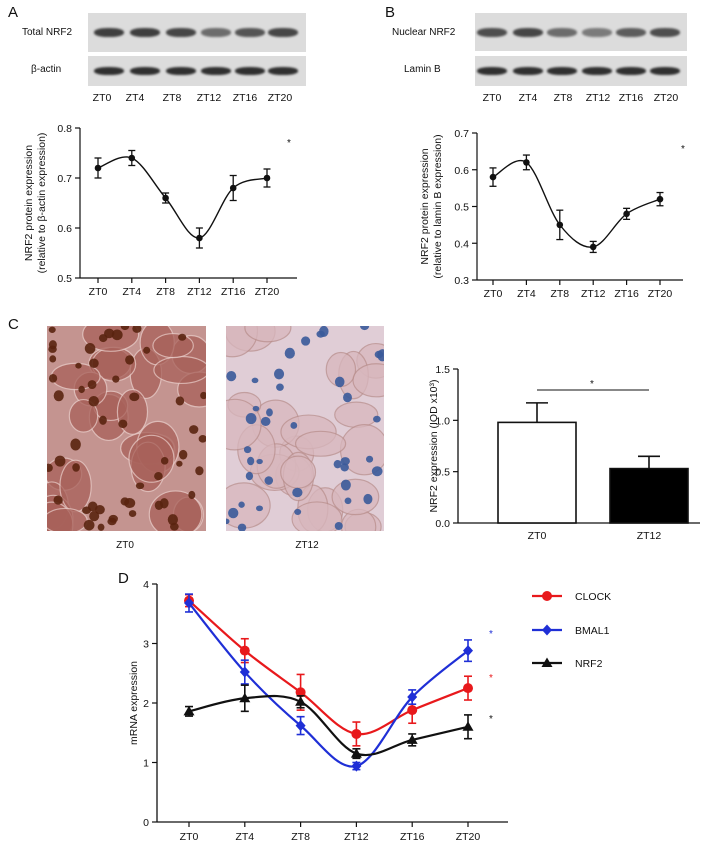  I want to click on beta-actin-blot-strip, so click(197, 71).